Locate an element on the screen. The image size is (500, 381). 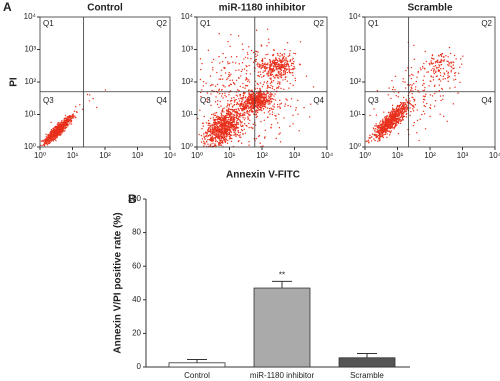
y-axis-label: PI is located at coordinates (14, 82).